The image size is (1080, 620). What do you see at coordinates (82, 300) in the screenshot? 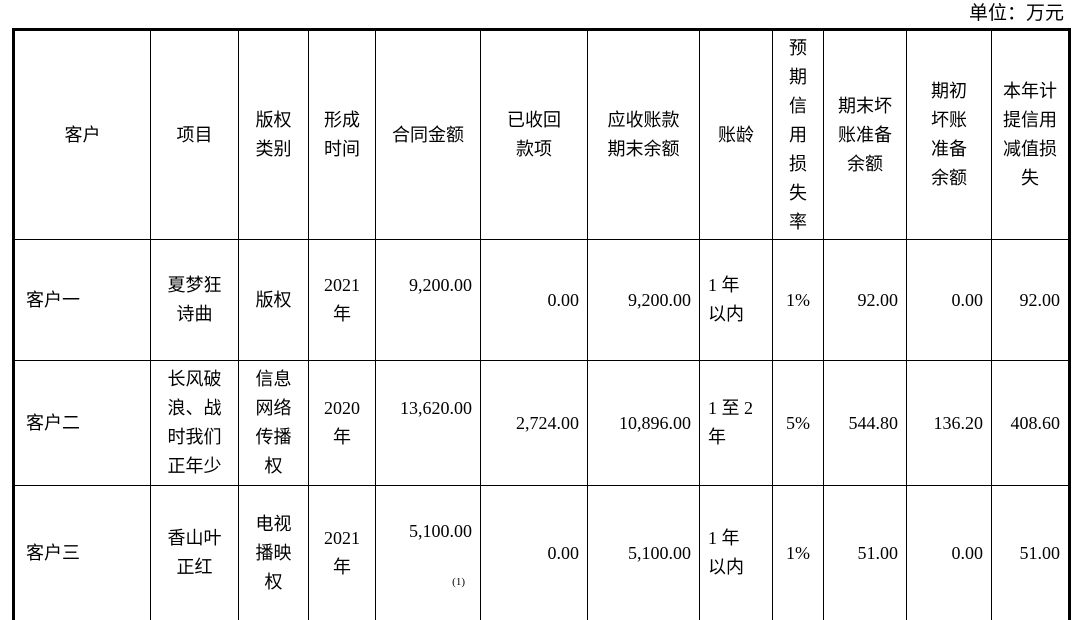
I see `cell-customer: 客户一` at bounding box center [82, 300].